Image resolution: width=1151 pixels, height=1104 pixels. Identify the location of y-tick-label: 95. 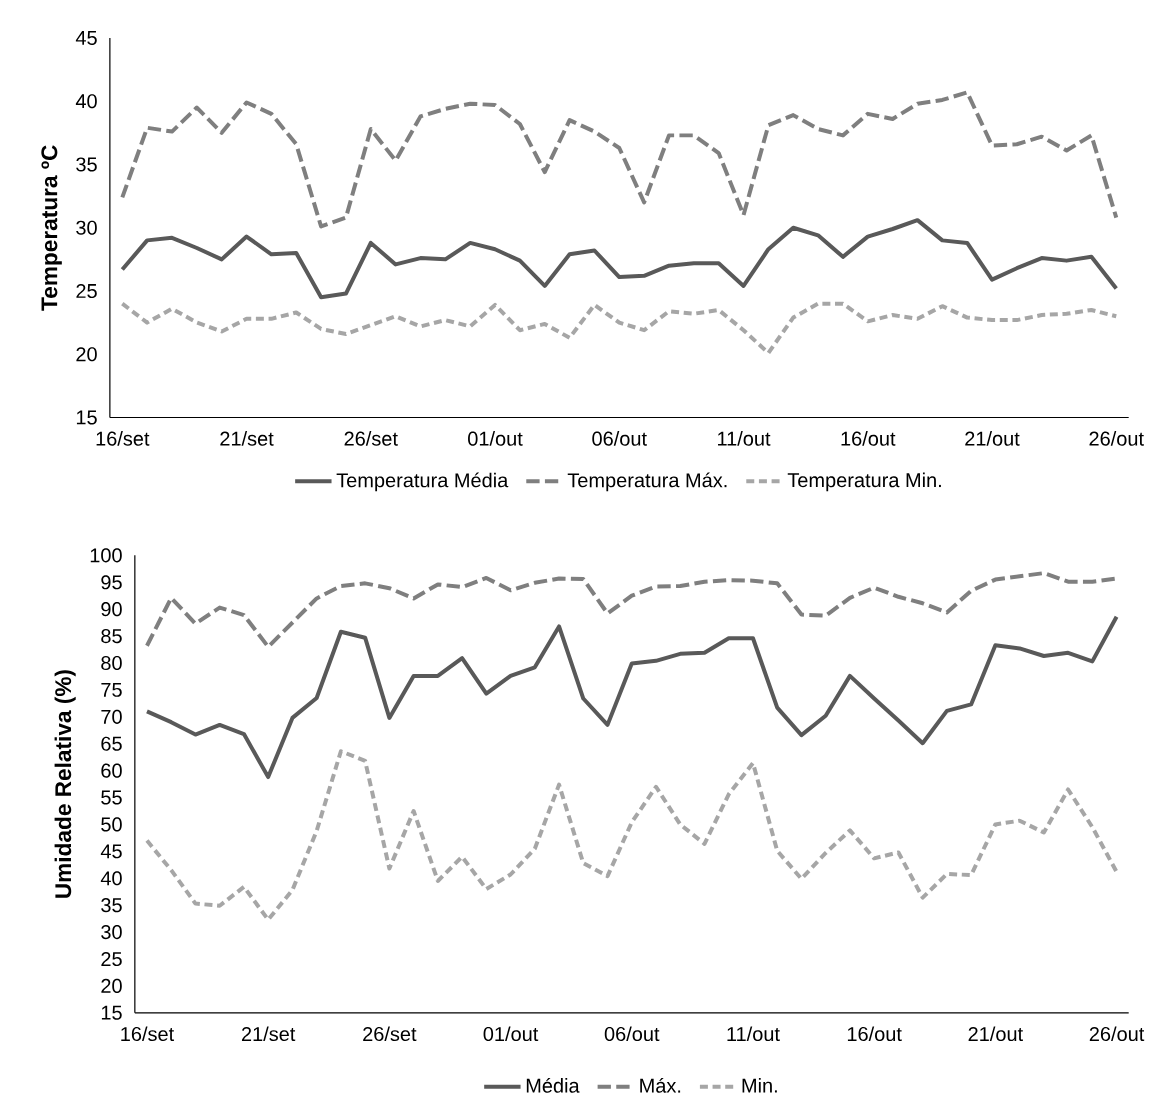
(111, 582).